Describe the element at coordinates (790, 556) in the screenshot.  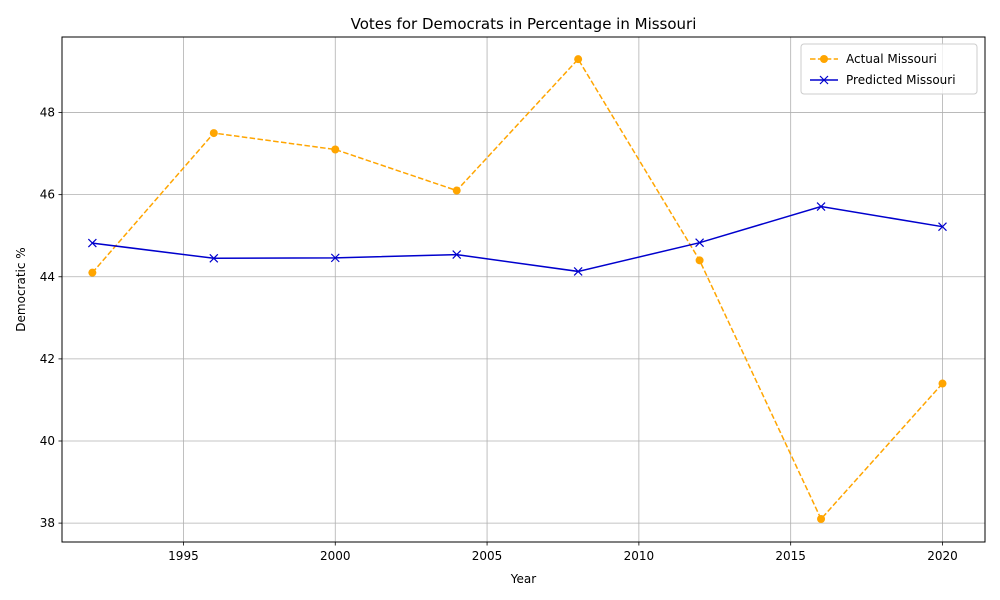
I see `x-tick-label: 2015` at that location.